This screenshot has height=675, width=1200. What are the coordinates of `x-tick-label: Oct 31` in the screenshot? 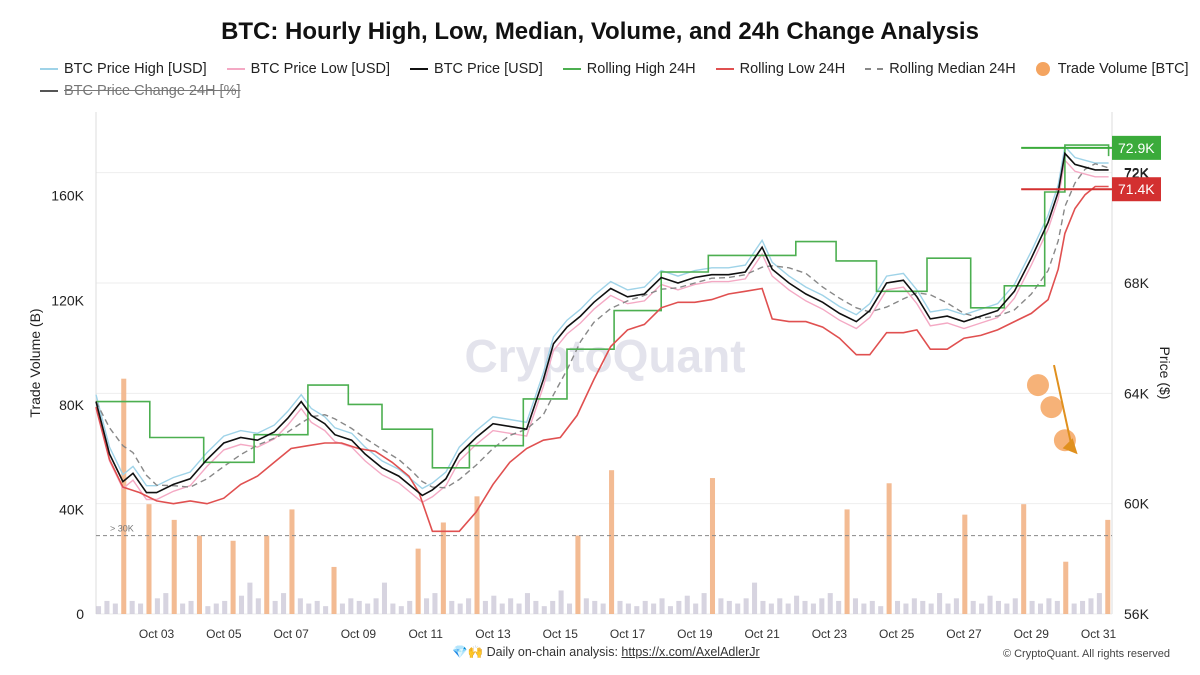 It's located at (1099, 634).